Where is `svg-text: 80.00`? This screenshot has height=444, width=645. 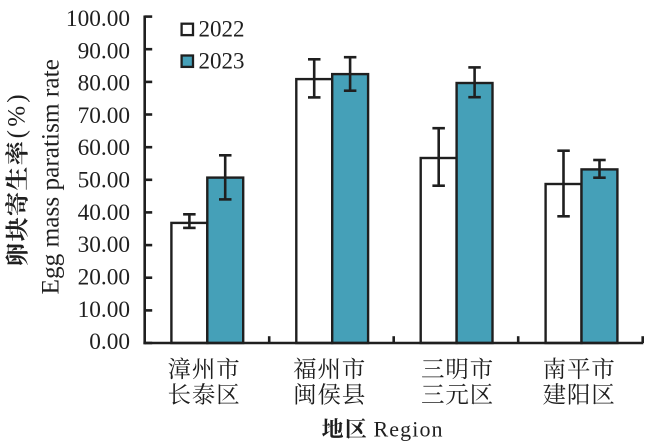
svg-text: 80.00 is located at coordinates (104, 84).